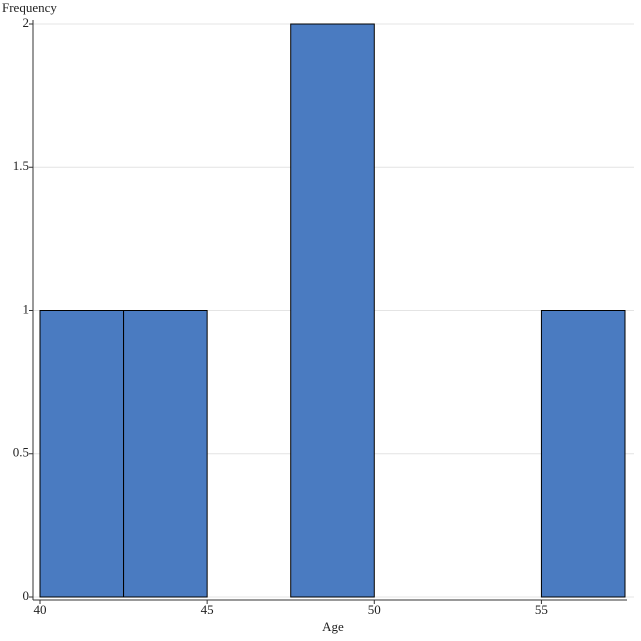 The height and width of the screenshot is (641, 641). What do you see at coordinates (541, 609) in the screenshot?
I see `x-tick-label: 55` at bounding box center [541, 609].